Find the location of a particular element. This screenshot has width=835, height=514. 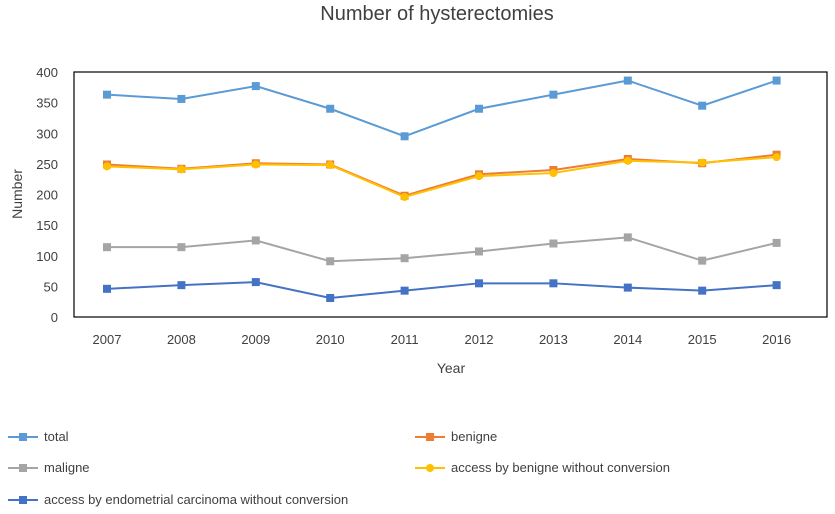

x-tick-label: 2008 is located at coordinates (181, 339).